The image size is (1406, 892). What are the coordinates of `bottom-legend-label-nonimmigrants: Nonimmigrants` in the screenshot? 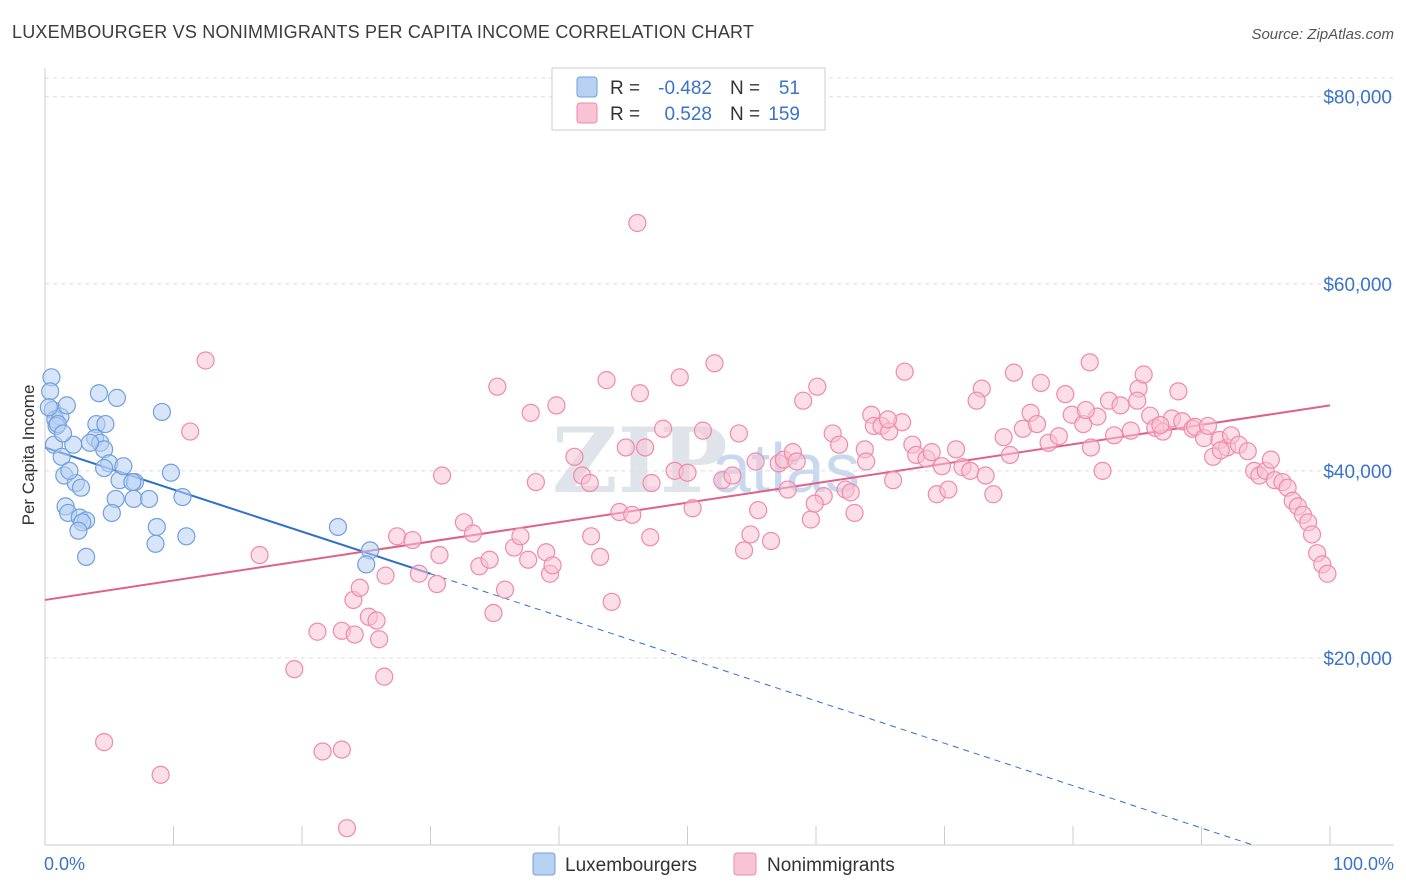 It's located at (831, 865).